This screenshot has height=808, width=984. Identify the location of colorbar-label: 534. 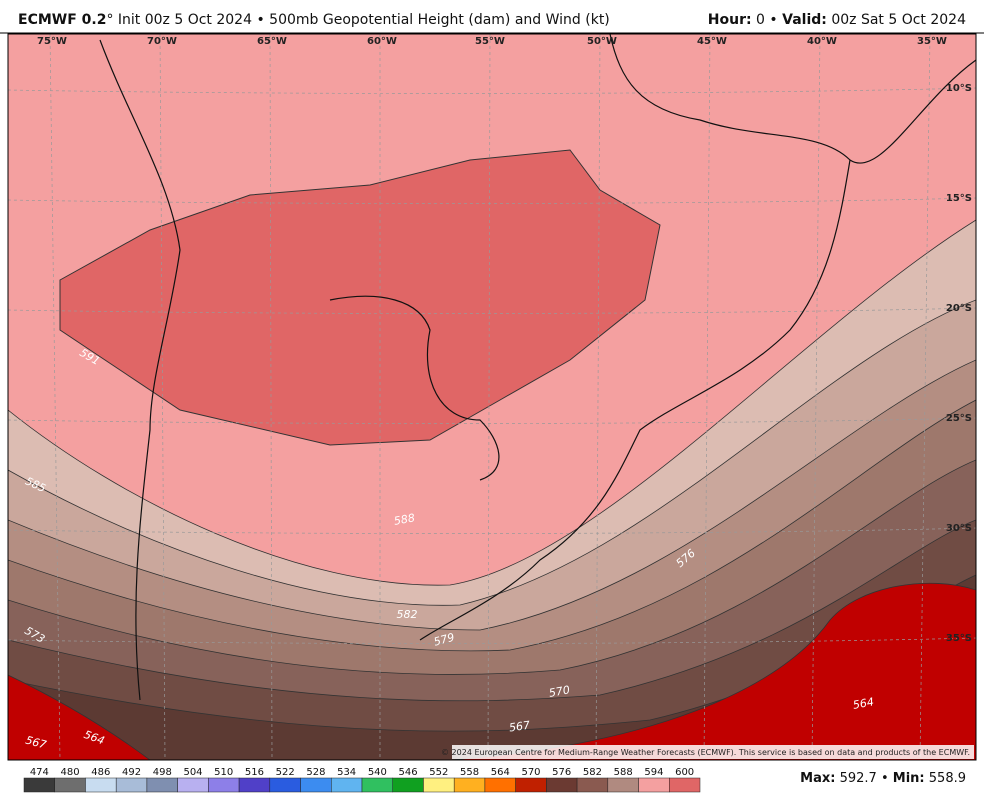
(346, 772).